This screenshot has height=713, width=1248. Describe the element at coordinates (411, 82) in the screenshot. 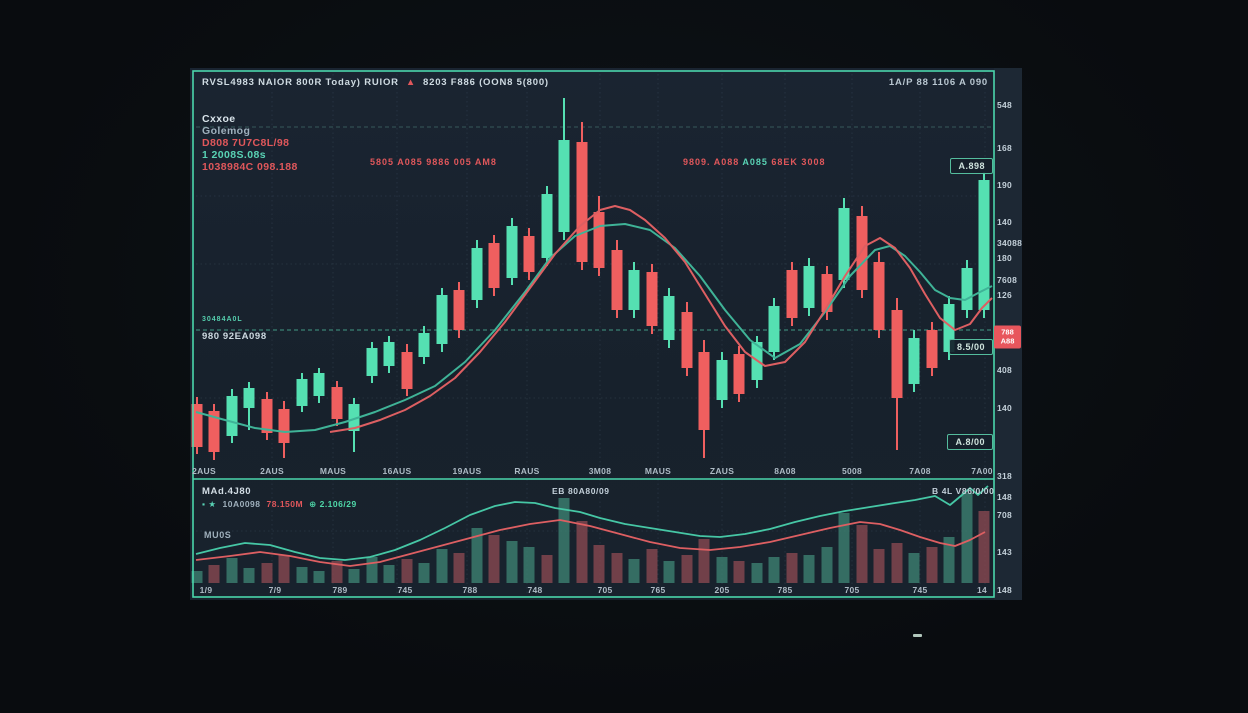

I see `change-arrow-icon: ▲` at that location.